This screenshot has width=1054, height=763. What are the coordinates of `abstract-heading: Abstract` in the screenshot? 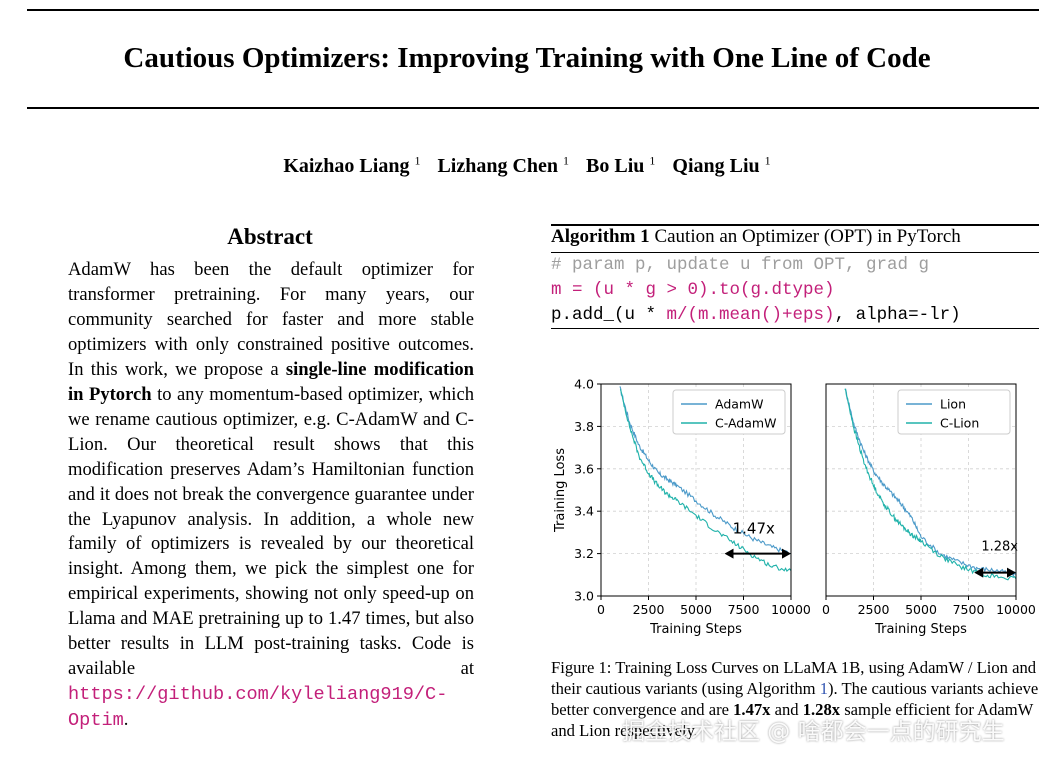 It's located at (270, 236).